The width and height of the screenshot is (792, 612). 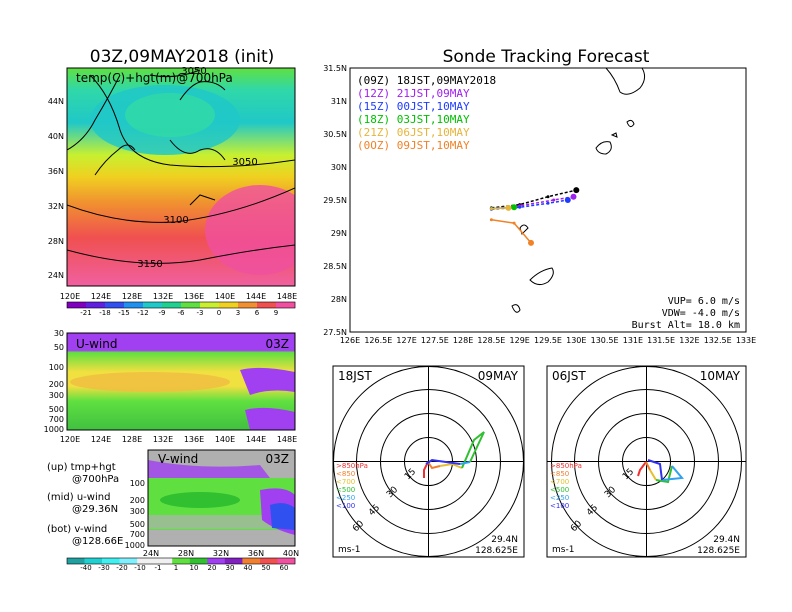 I want to click on hodo-trace-cyan, so click(x=672, y=473).